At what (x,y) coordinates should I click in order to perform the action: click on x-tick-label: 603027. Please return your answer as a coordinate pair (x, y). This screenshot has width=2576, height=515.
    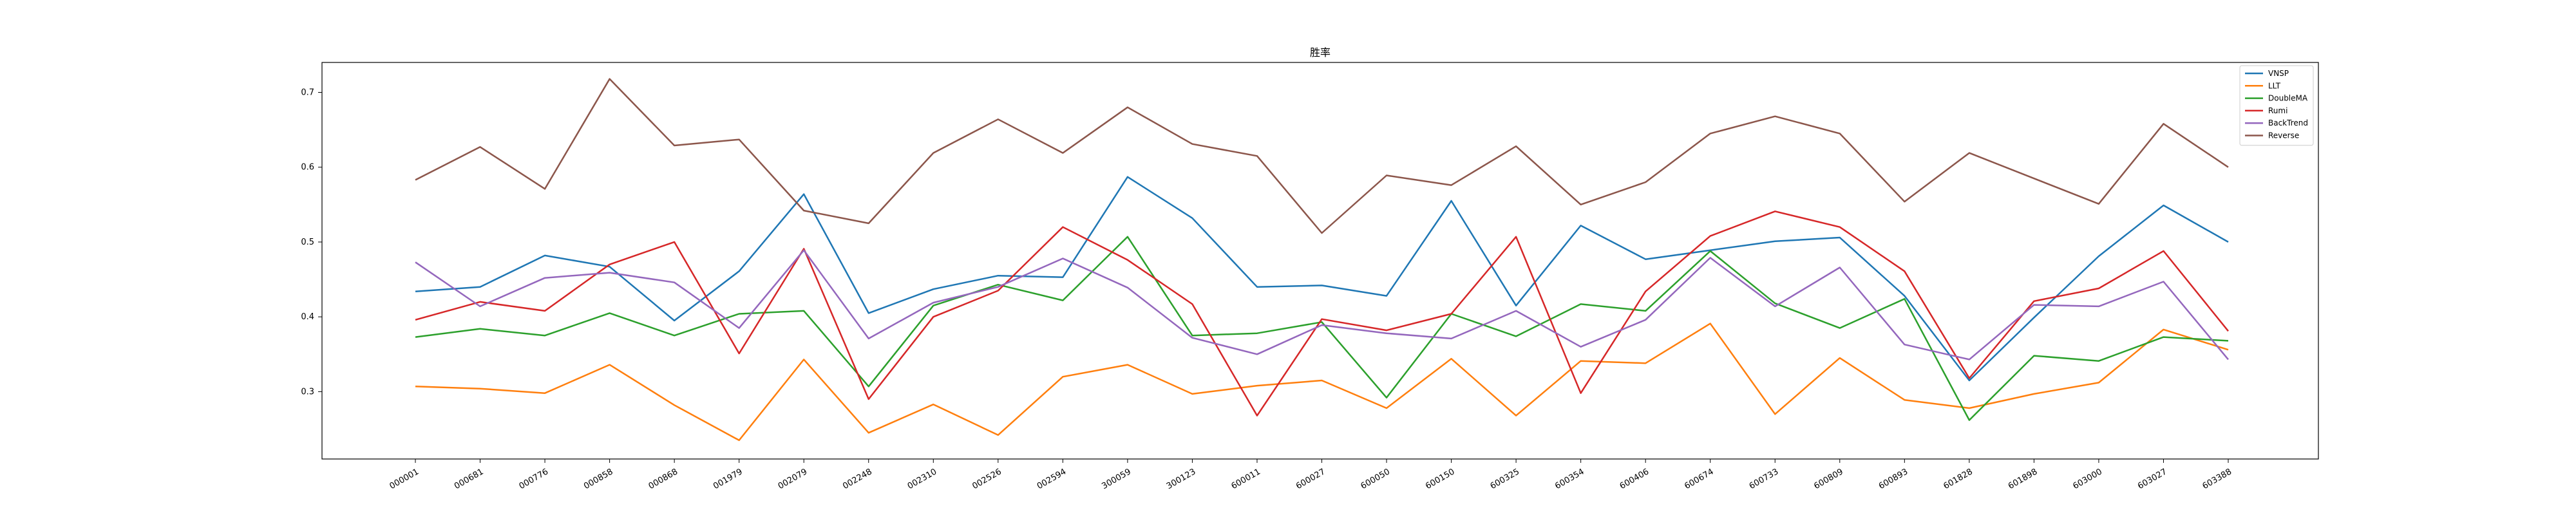
    Looking at the image, I should click on (2152, 479).